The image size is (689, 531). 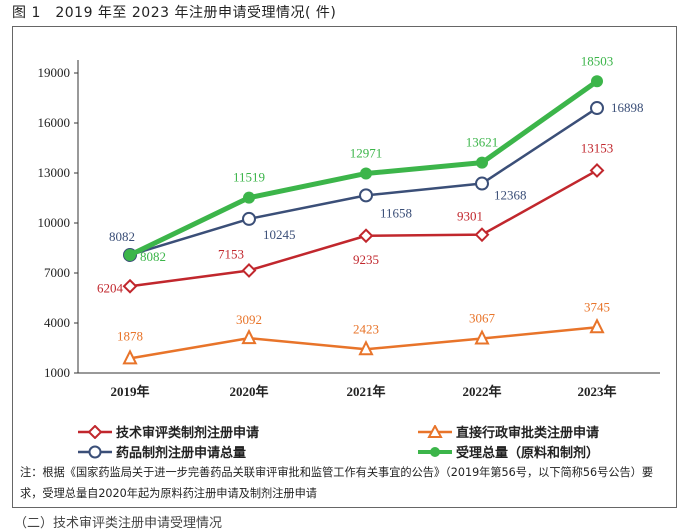 I want to click on y-tick-label: 13000, so click(x=54, y=172).